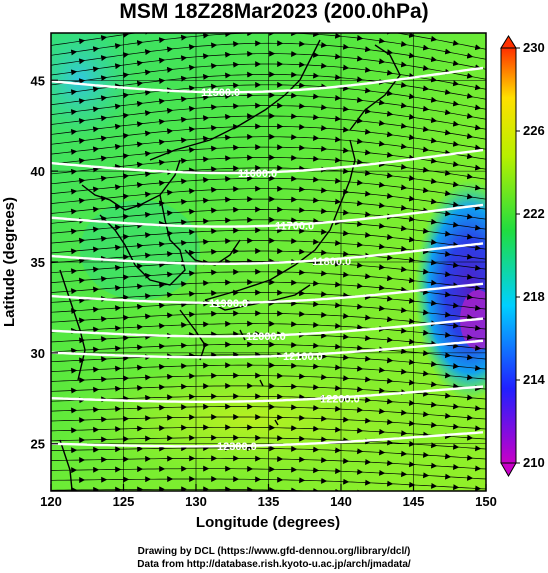 This screenshot has height=573, width=548. What do you see at coordinates (266, 337) in the screenshot?
I see `contour-label: 12000.0` at bounding box center [266, 337].